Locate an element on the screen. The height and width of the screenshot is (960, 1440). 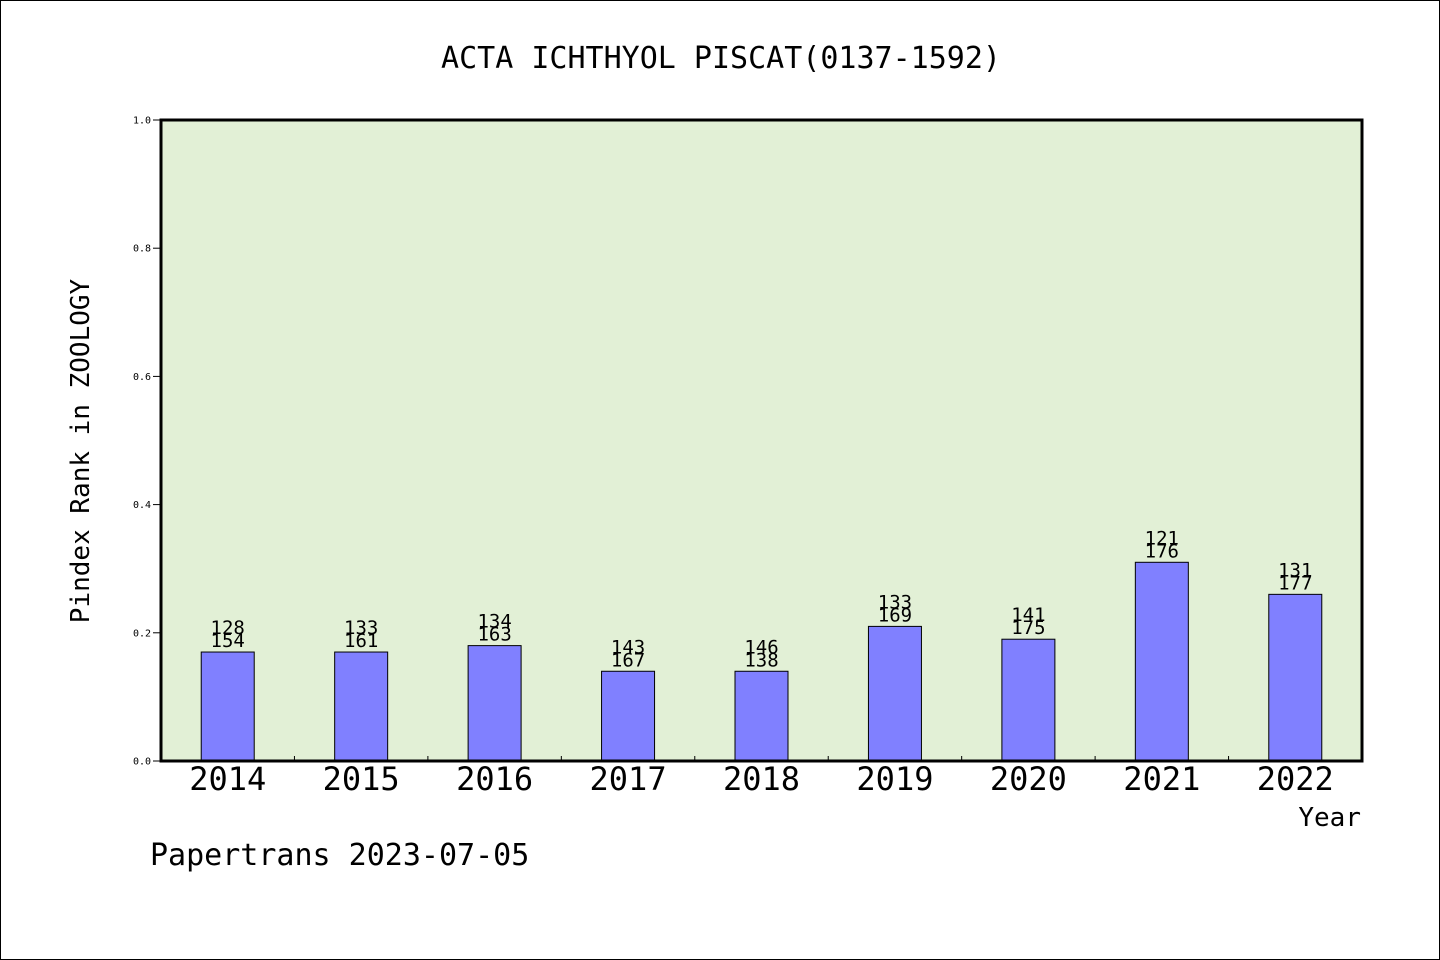
bar-2016 is located at coordinates (494, 703).